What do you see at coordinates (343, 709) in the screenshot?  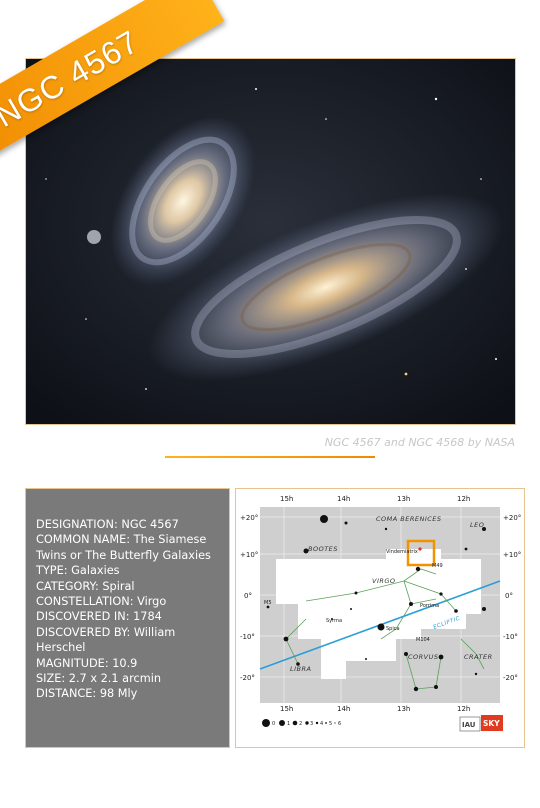 I see `ra-label-bottom: 14h` at bounding box center [343, 709].